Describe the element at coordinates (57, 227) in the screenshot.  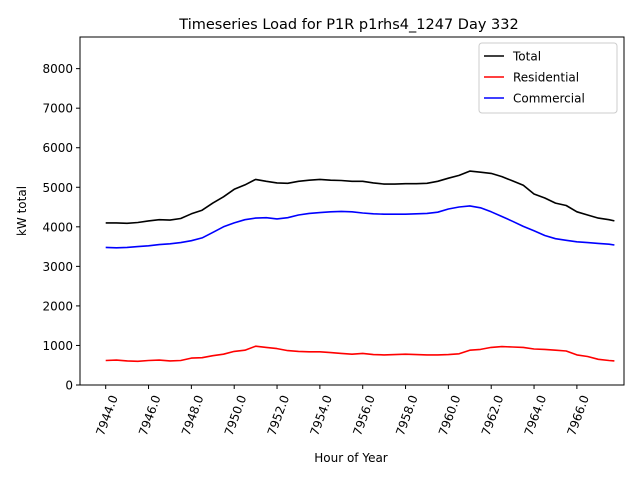
I see `y-tick-label: 4000` at that location.